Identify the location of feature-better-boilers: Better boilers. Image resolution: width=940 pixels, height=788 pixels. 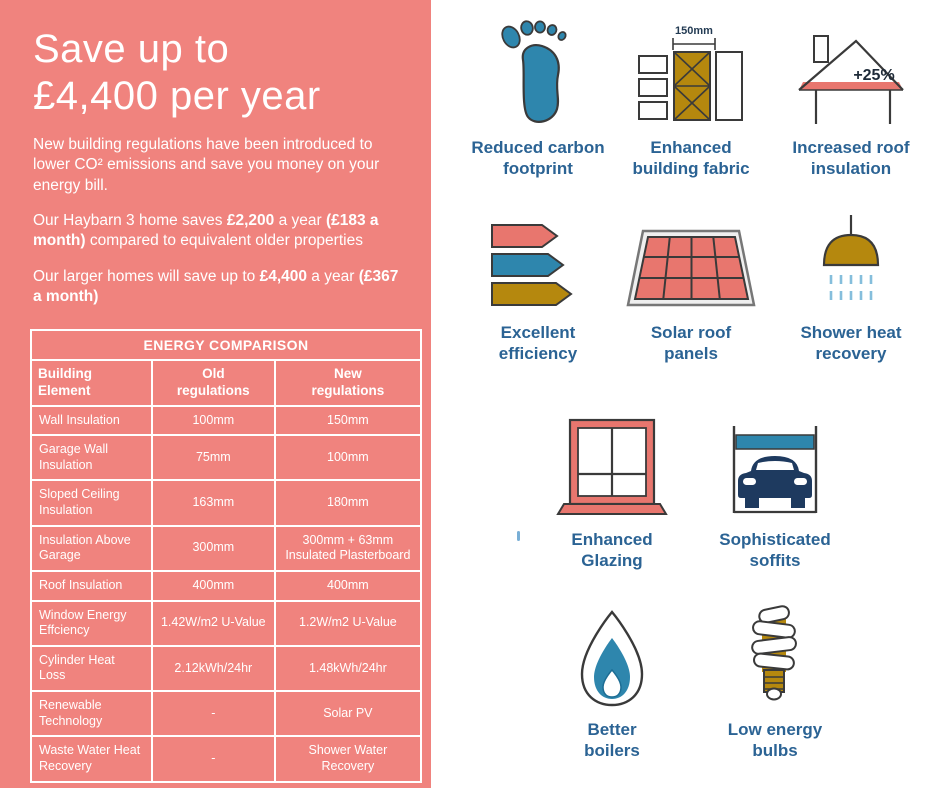
(612, 679).